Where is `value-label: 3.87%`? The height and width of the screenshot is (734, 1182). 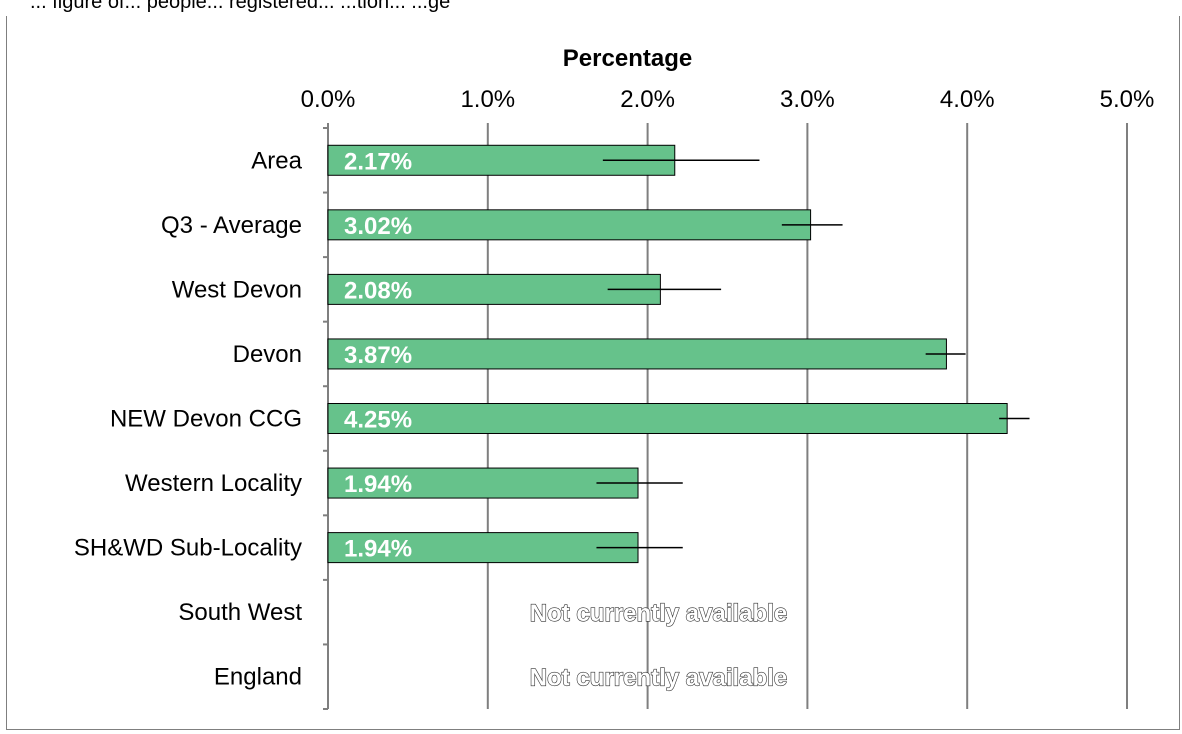
value-label: 3.87% is located at coordinates (378, 355).